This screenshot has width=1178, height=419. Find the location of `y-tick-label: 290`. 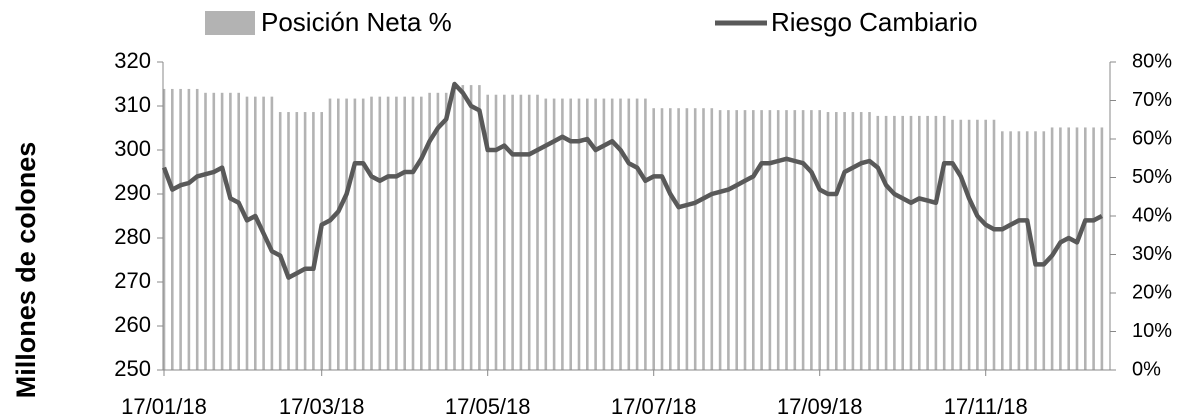

y-tick-label: 290 is located at coordinates (132, 192).